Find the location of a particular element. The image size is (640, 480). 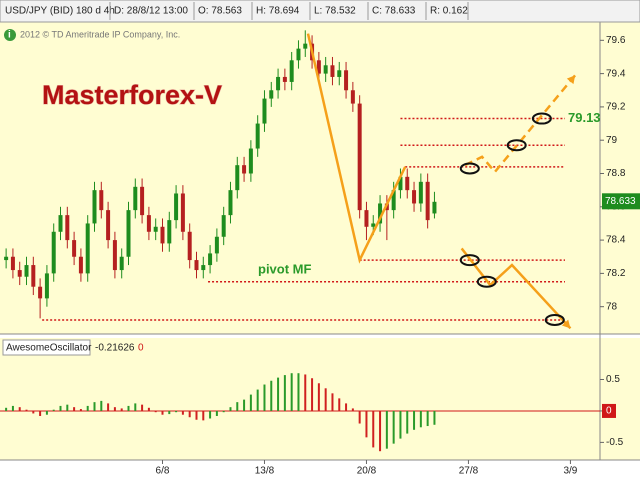

y-tick-label: 78 is located at coordinates (612, 306).